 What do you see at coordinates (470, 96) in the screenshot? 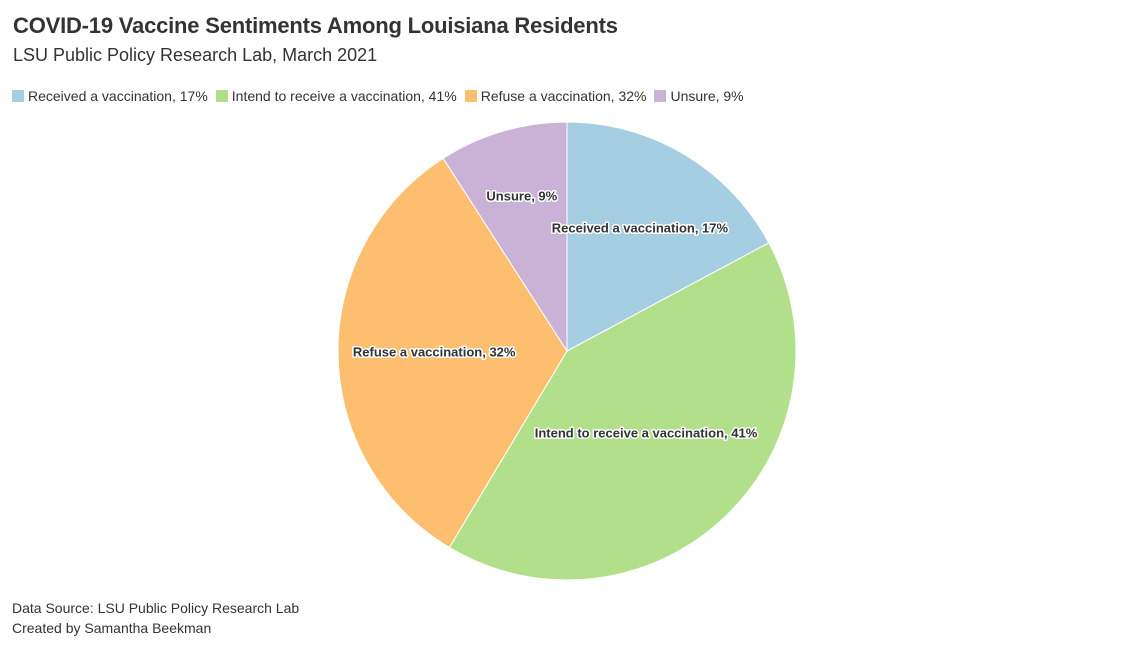
I see `legend-swatch-refuse` at bounding box center [470, 96].